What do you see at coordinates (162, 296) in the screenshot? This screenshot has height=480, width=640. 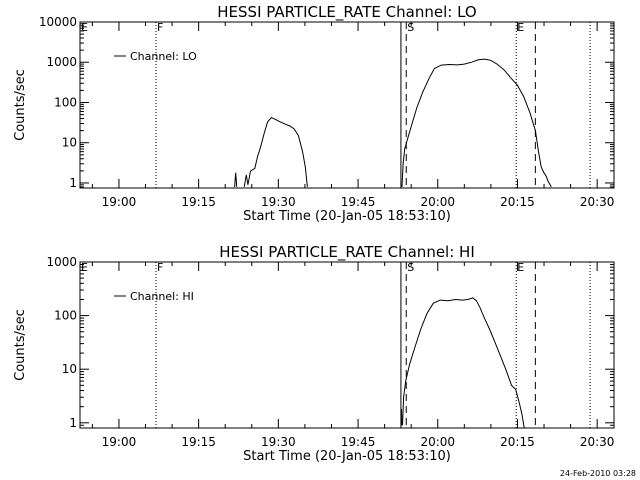 I see `legend-label: Channel: HI` at bounding box center [162, 296].